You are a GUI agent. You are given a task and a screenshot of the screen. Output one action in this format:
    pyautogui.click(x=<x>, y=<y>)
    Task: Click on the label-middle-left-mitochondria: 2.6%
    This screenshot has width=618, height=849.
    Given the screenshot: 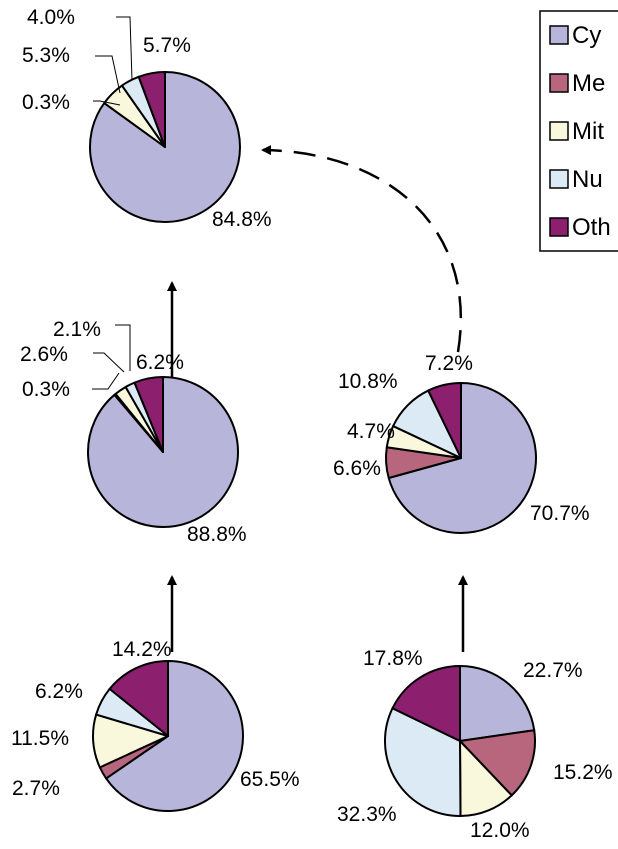 What is the action you would take?
    pyautogui.click(x=44, y=354)
    